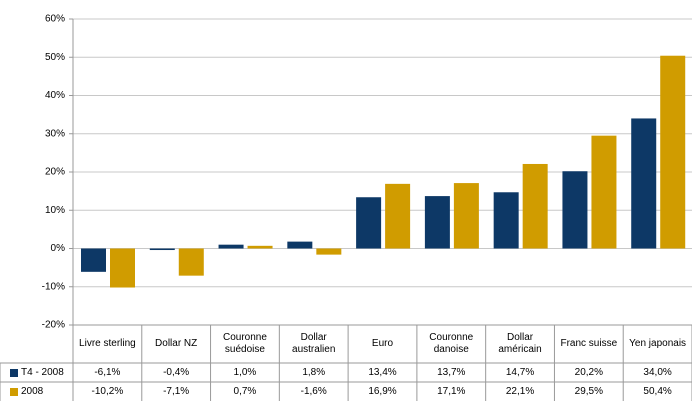 Image resolution: width=692 pixels, height=401 pixels. Describe the element at coordinates (107, 372) in the screenshot. I see `value-label: -6,1%` at that location.